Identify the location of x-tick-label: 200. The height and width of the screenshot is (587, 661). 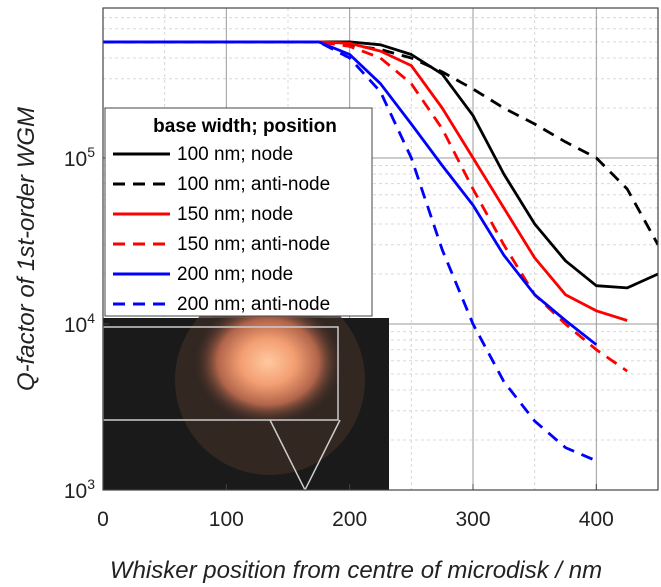
(349, 519).